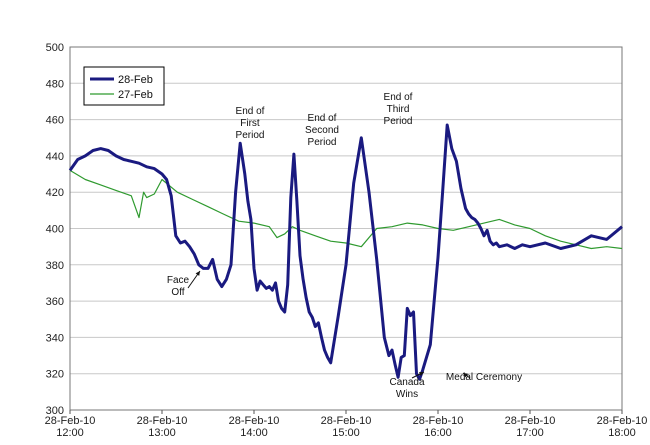  What do you see at coordinates (407, 394) in the screenshot?
I see `annotation-label: Wins` at bounding box center [407, 394].